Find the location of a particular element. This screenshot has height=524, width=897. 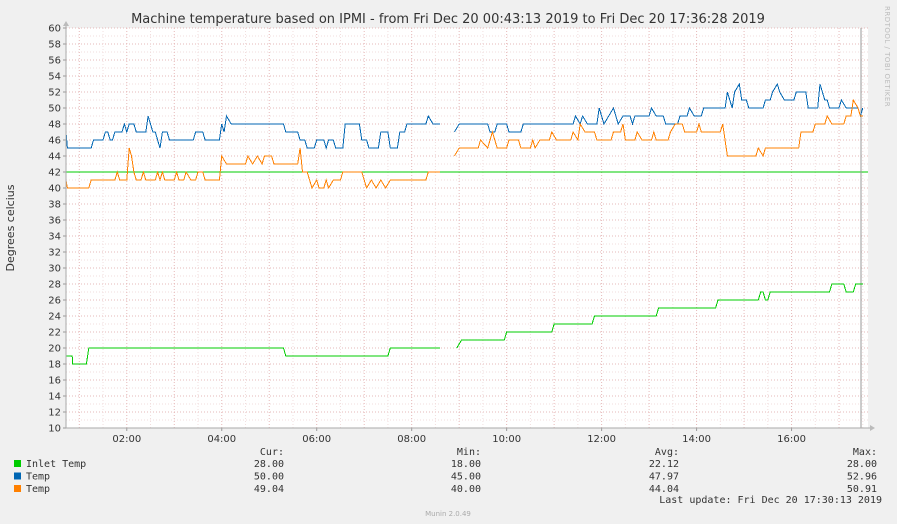

x-axis-arrow is located at coordinates (872, 428).